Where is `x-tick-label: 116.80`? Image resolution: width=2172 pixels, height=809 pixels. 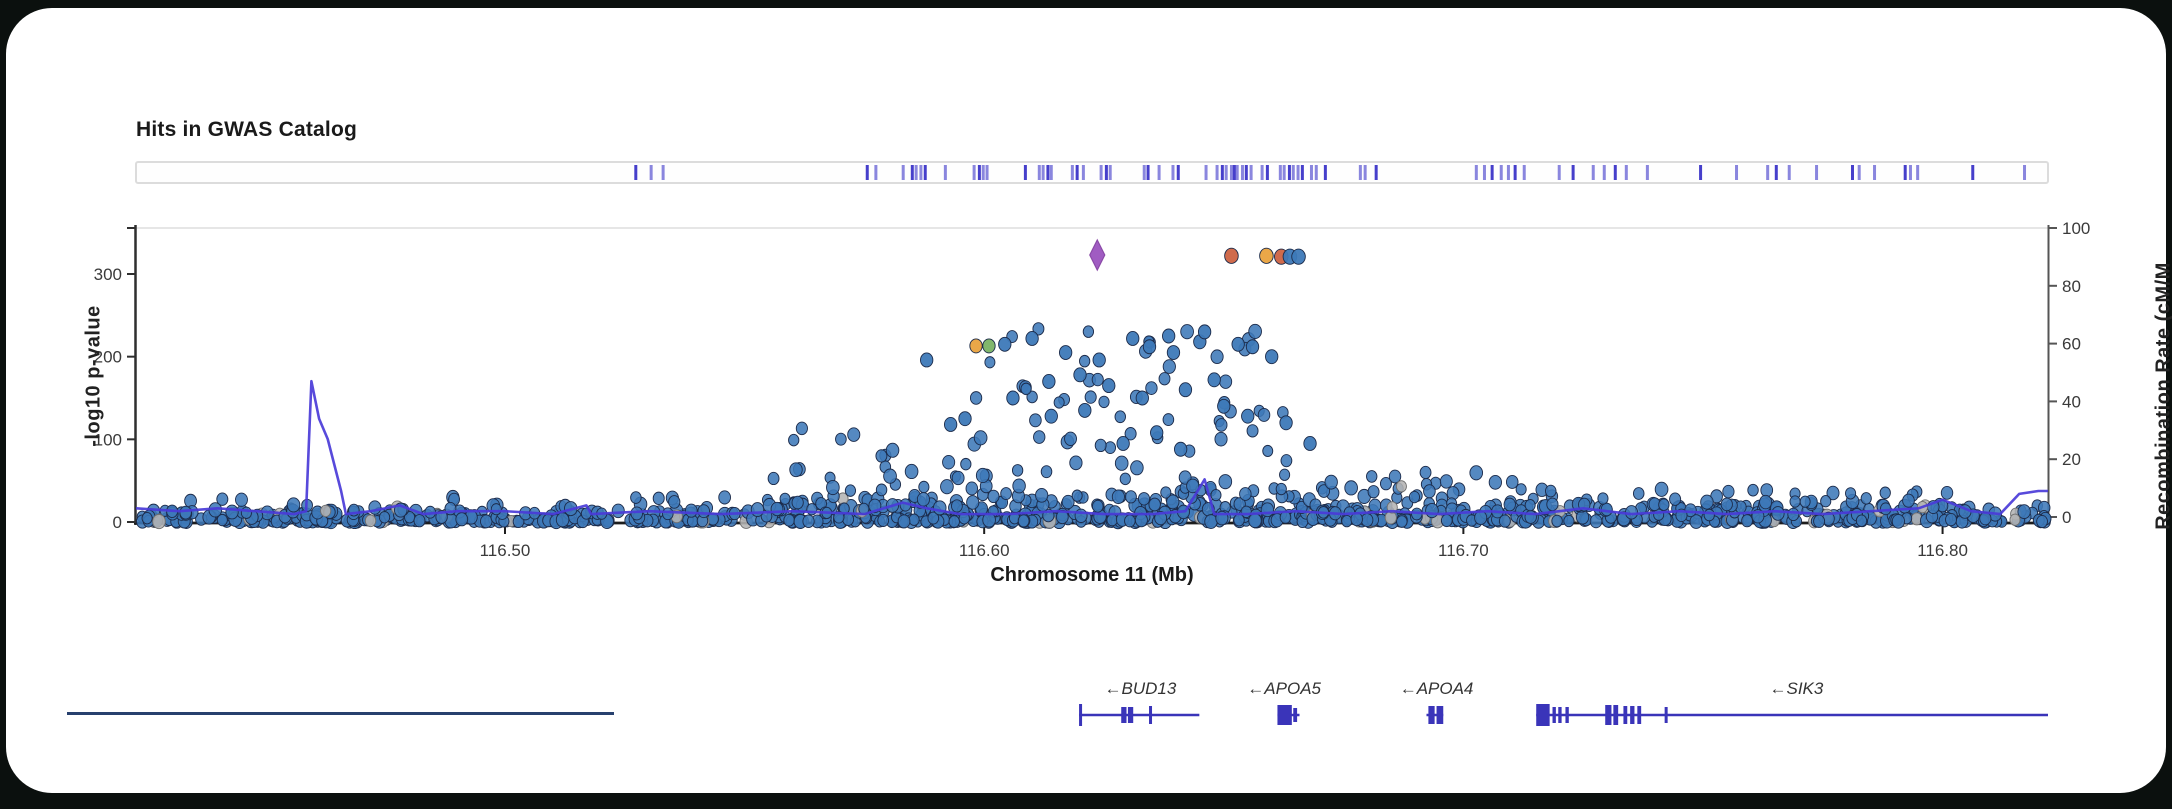
x-tick-label: 116.80 is located at coordinates (1942, 550).